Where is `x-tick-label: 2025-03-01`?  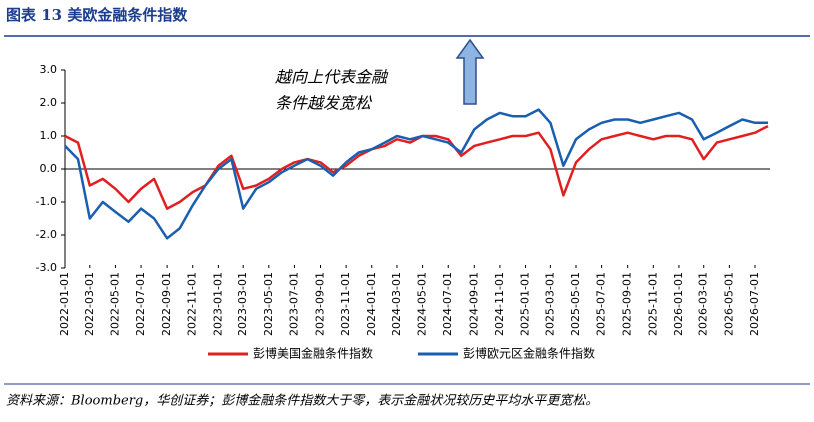
x-tick-label: 2025-03-01 is located at coordinates (549, 304).